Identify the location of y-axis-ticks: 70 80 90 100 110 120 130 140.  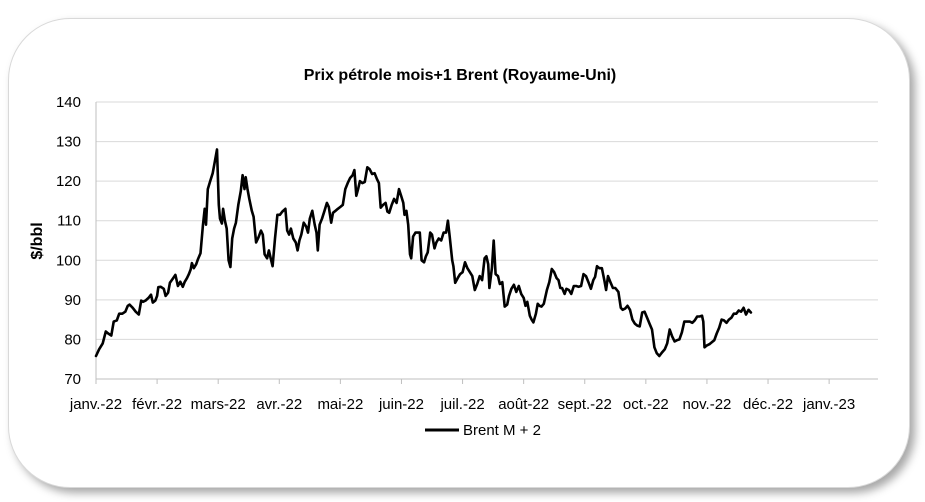
(68, 241).